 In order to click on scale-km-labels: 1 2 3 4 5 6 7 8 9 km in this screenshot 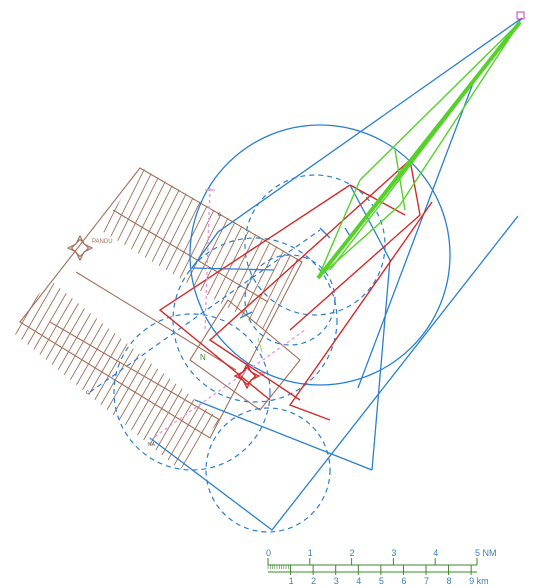, I will do `click(389, 581)`.